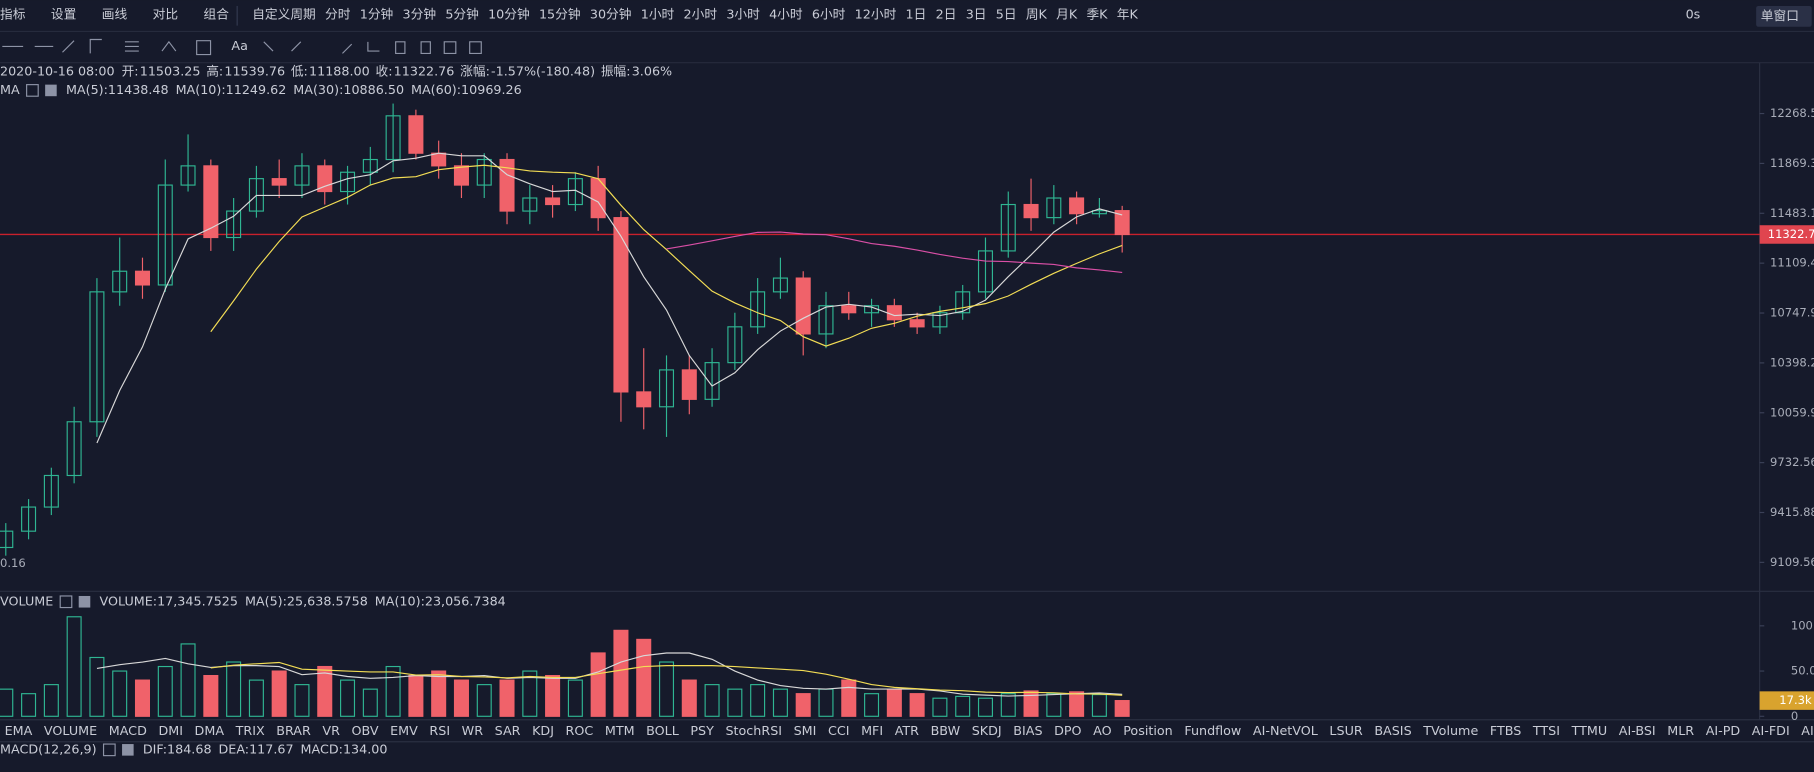 The image size is (1814, 772). I want to click on indicator-tab: OBV, so click(365, 730).